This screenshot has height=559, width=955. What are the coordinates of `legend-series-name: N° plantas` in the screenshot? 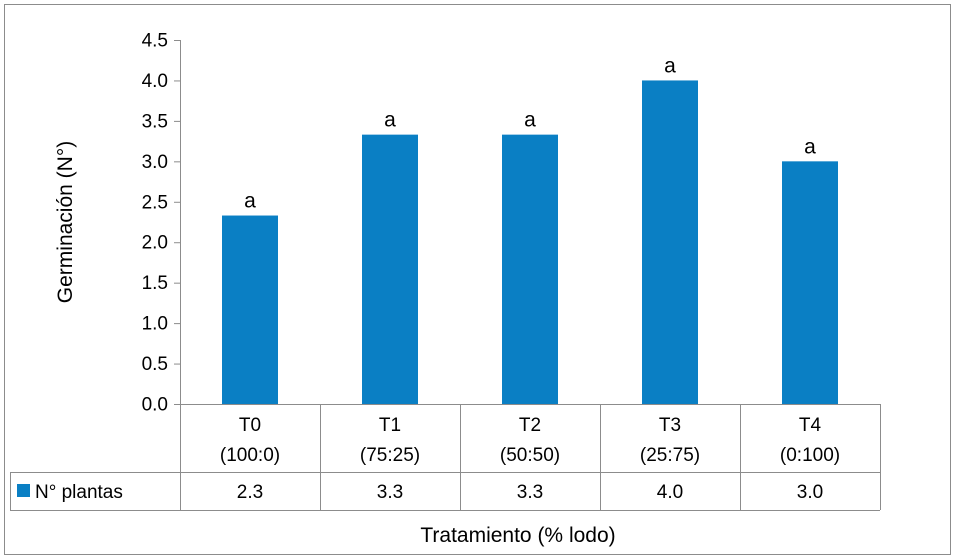 It's located at (79, 492).